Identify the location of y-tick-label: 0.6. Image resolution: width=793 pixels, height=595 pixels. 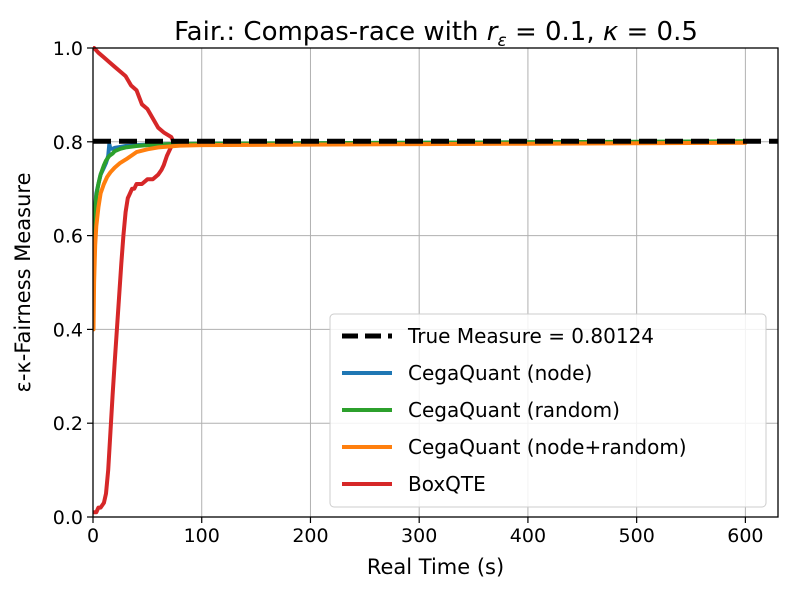
(68, 237).